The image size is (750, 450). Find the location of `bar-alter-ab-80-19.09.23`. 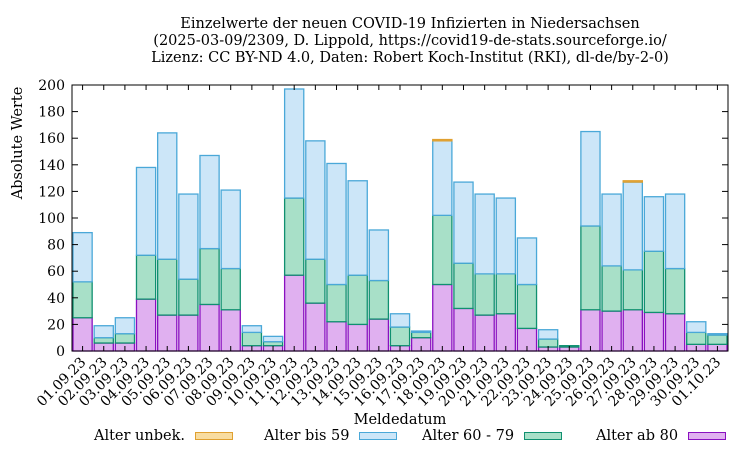

bar-alter-ab-80-19.09.23 is located at coordinates (463, 329).